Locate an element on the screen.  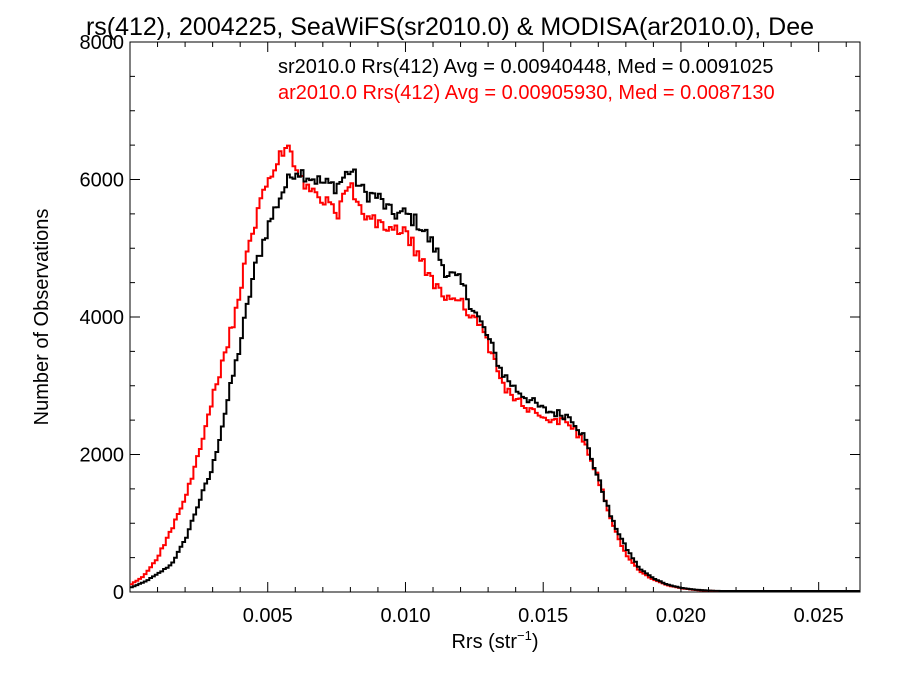
x-tick-label: 0.020 is located at coordinates (681, 616).